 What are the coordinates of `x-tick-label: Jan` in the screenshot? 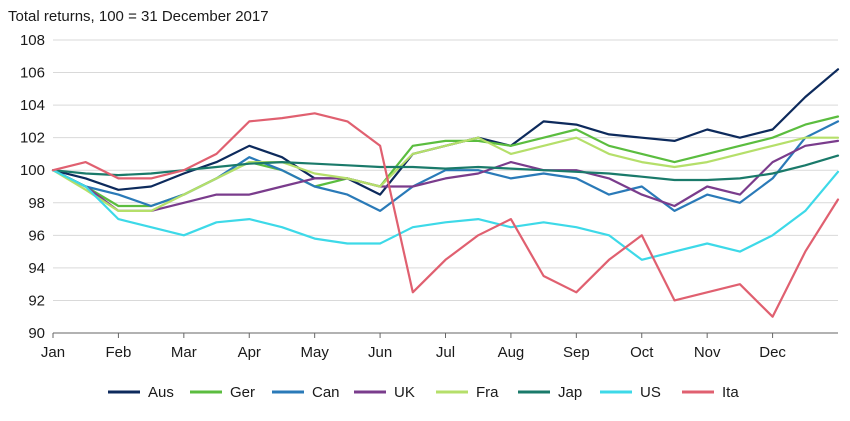 It's located at (53, 352).